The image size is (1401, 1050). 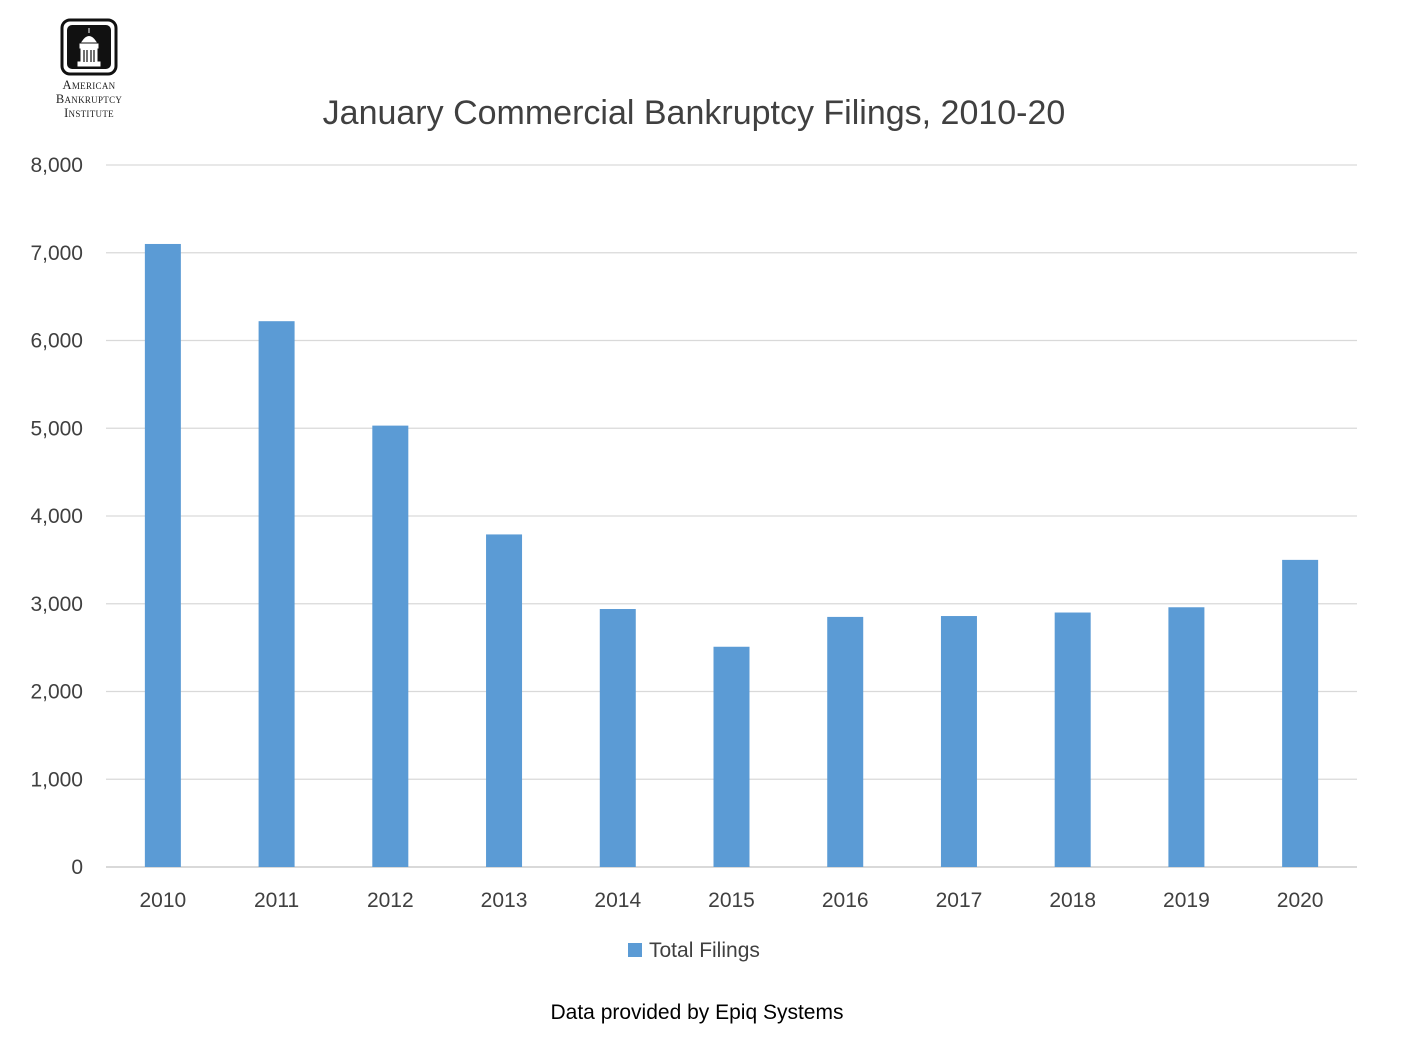 What do you see at coordinates (89, 99) in the screenshot?
I see `logo-text-line-2: Bankruptcy` at bounding box center [89, 99].